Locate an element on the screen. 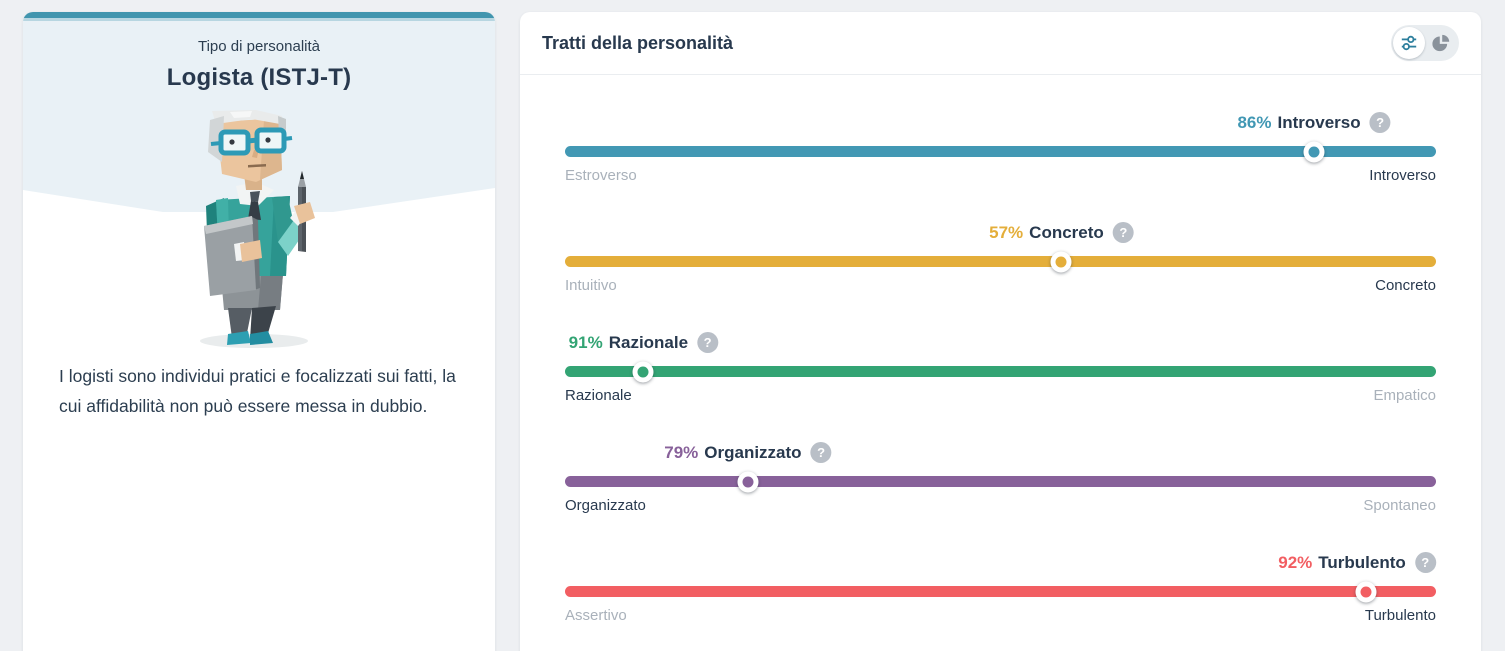 The image size is (1505, 651). trait-left-pole-label: Estroverso is located at coordinates (601, 175).